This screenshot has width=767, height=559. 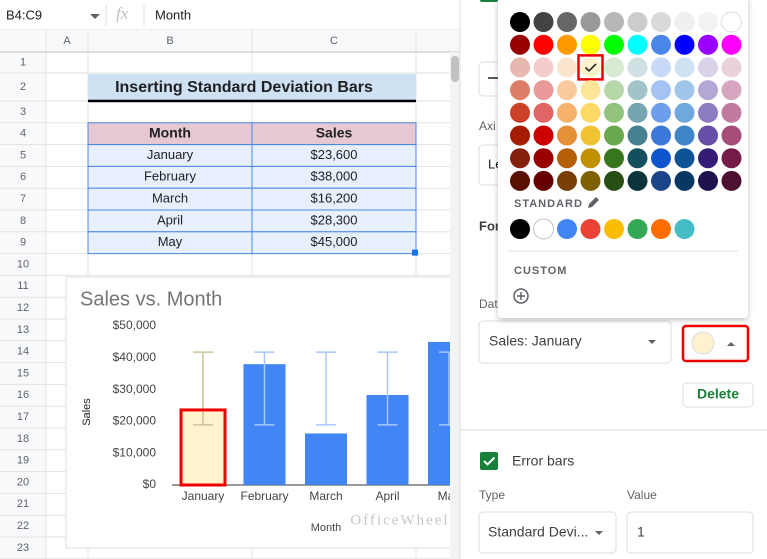 I want to click on bar, so click(x=326, y=459).